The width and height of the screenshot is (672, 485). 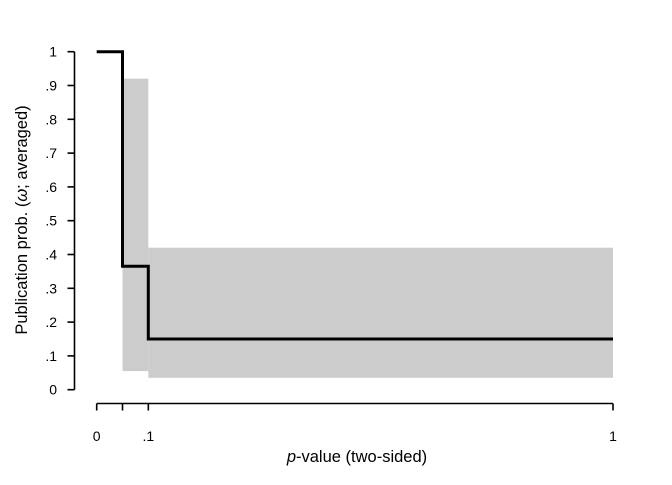 What do you see at coordinates (53, 52) in the screenshot?
I see `y-tick-label: 1` at bounding box center [53, 52].